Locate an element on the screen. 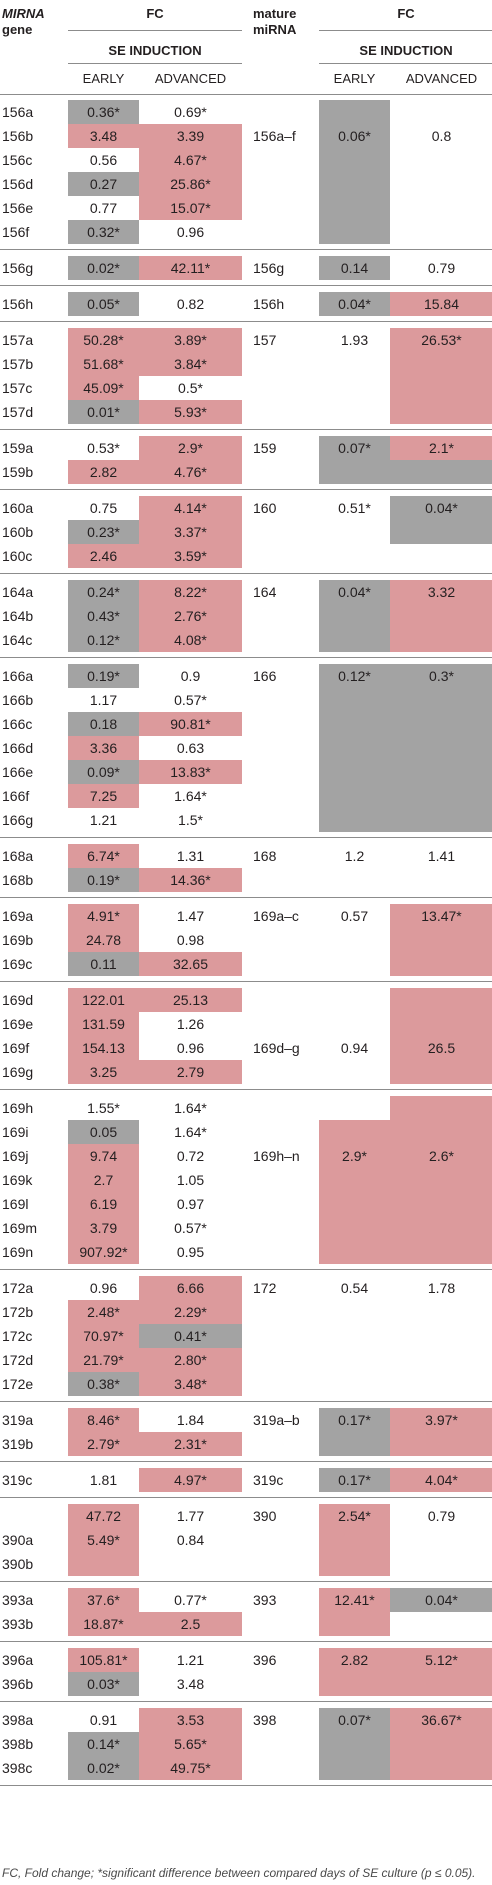 This screenshot has height=1885, width=492. mirna-gene-cell: 169i is located at coordinates (15, 1132).